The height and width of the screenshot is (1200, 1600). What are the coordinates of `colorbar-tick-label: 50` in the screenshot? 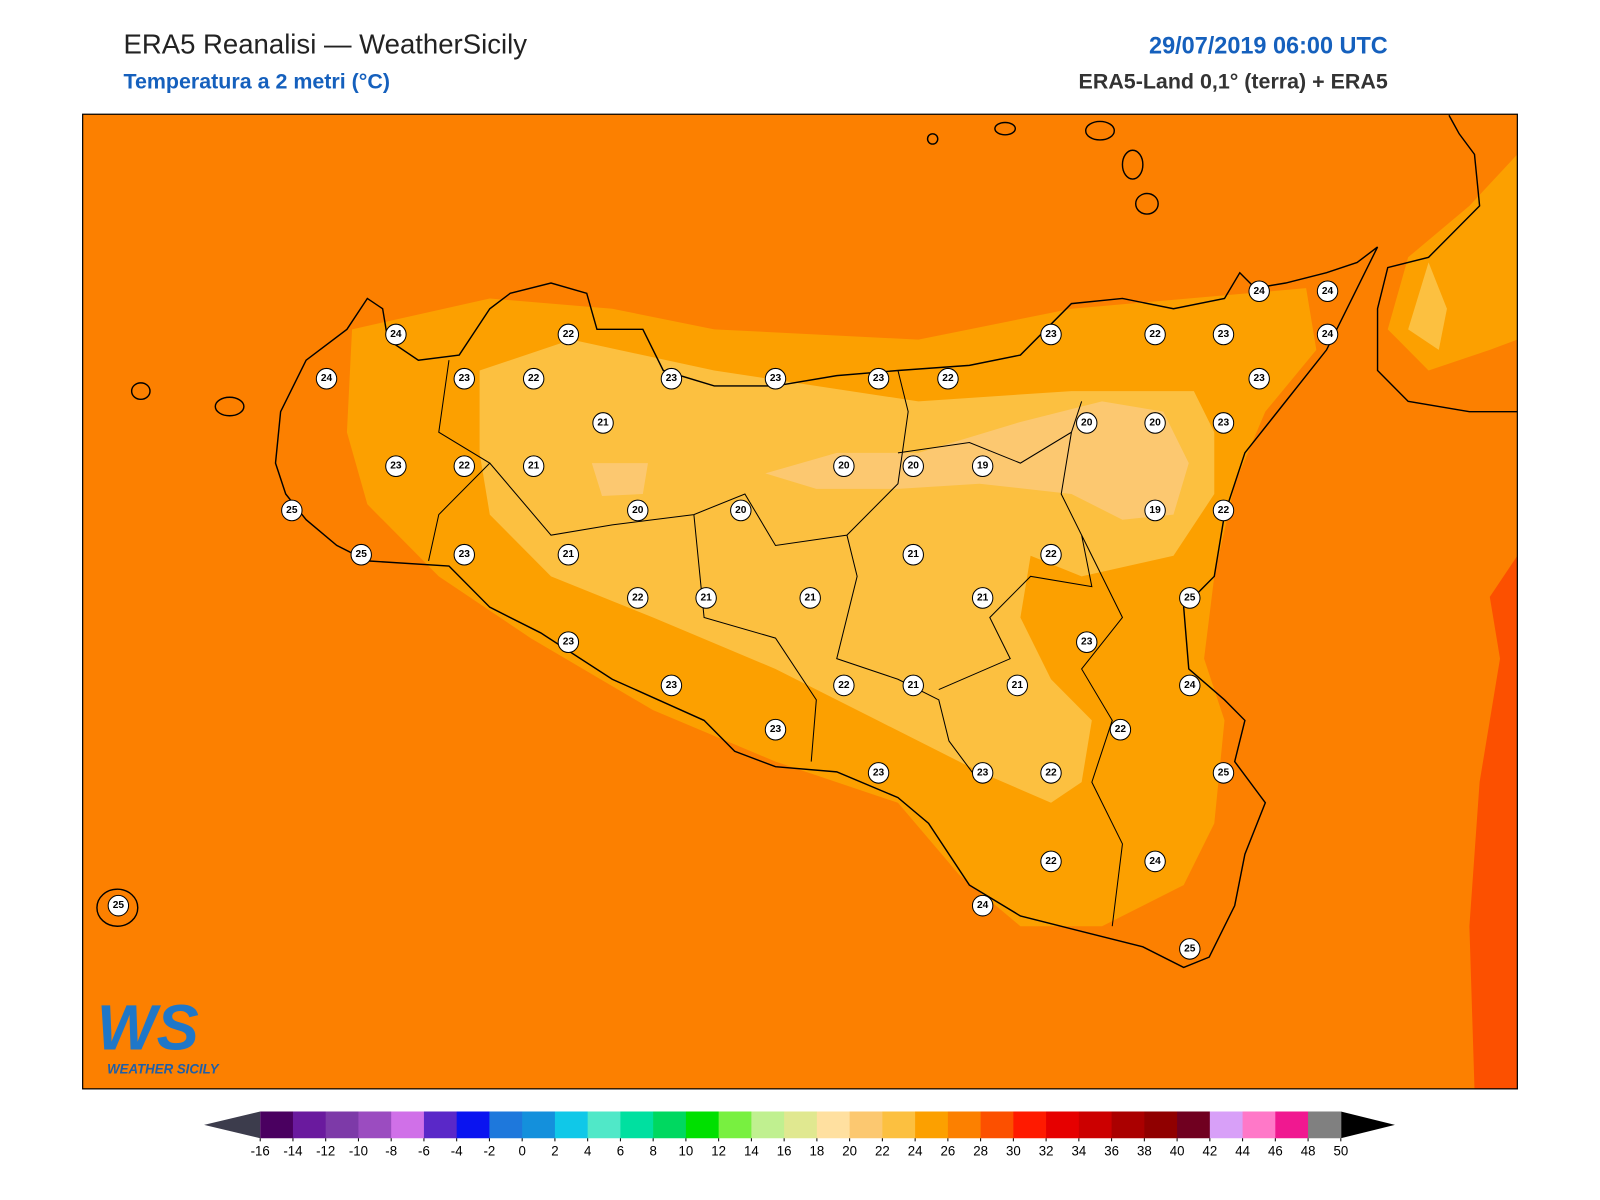 It's located at (1340, 1151).